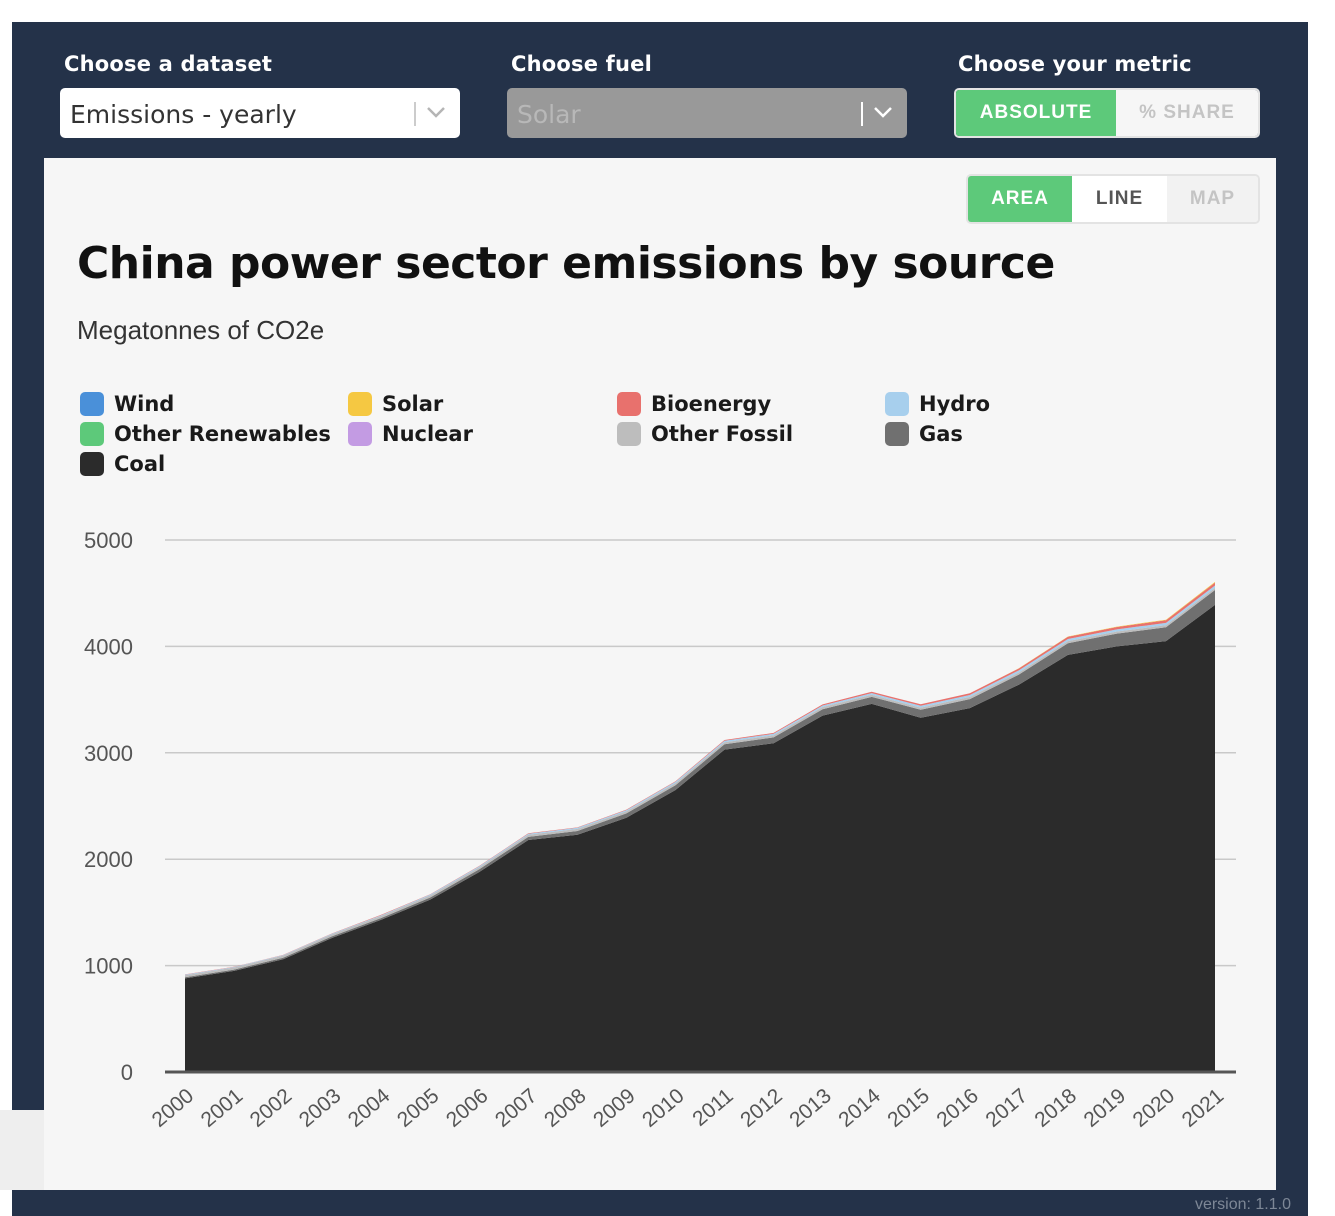 The width and height of the screenshot is (1335, 1216). What do you see at coordinates (955, 404) in the screenshot?
I see `legend-label: Hydro` at bounding box center [955, 404].